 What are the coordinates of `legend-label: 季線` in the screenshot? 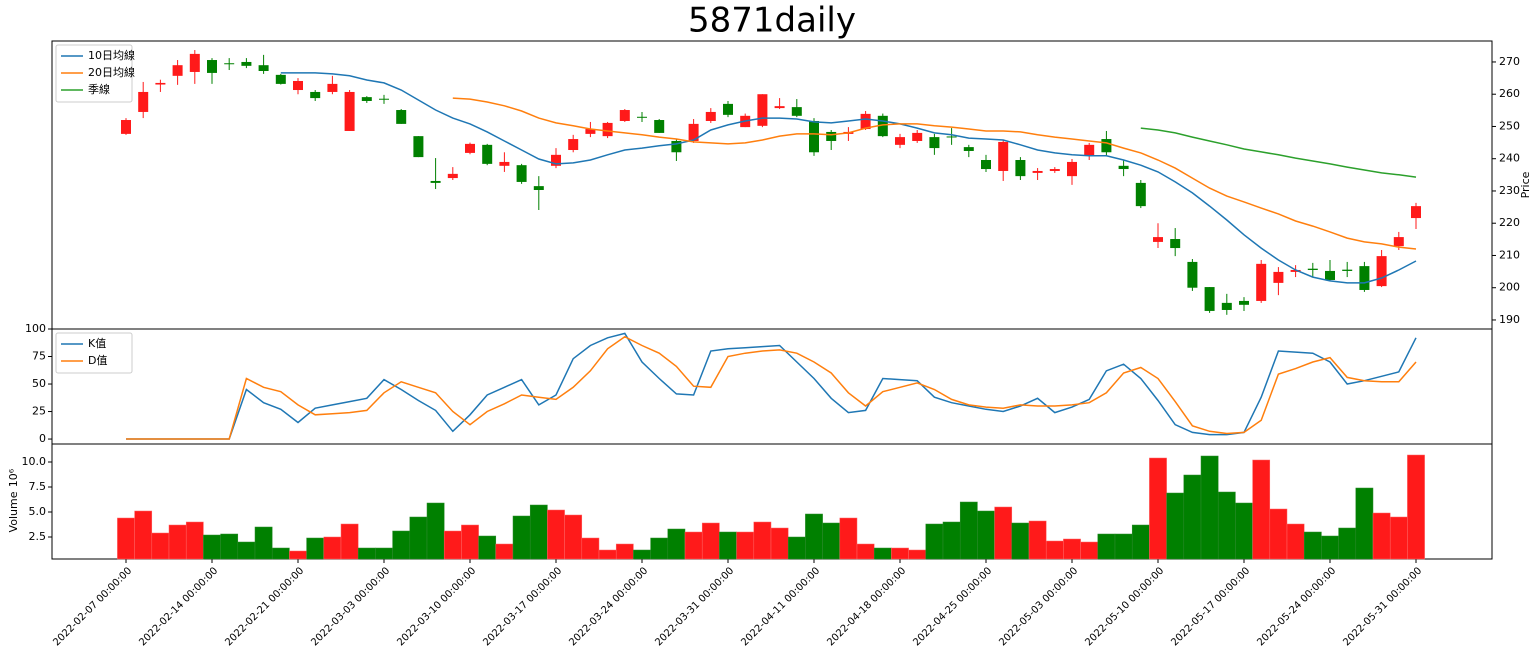 It's located at (99, 89).